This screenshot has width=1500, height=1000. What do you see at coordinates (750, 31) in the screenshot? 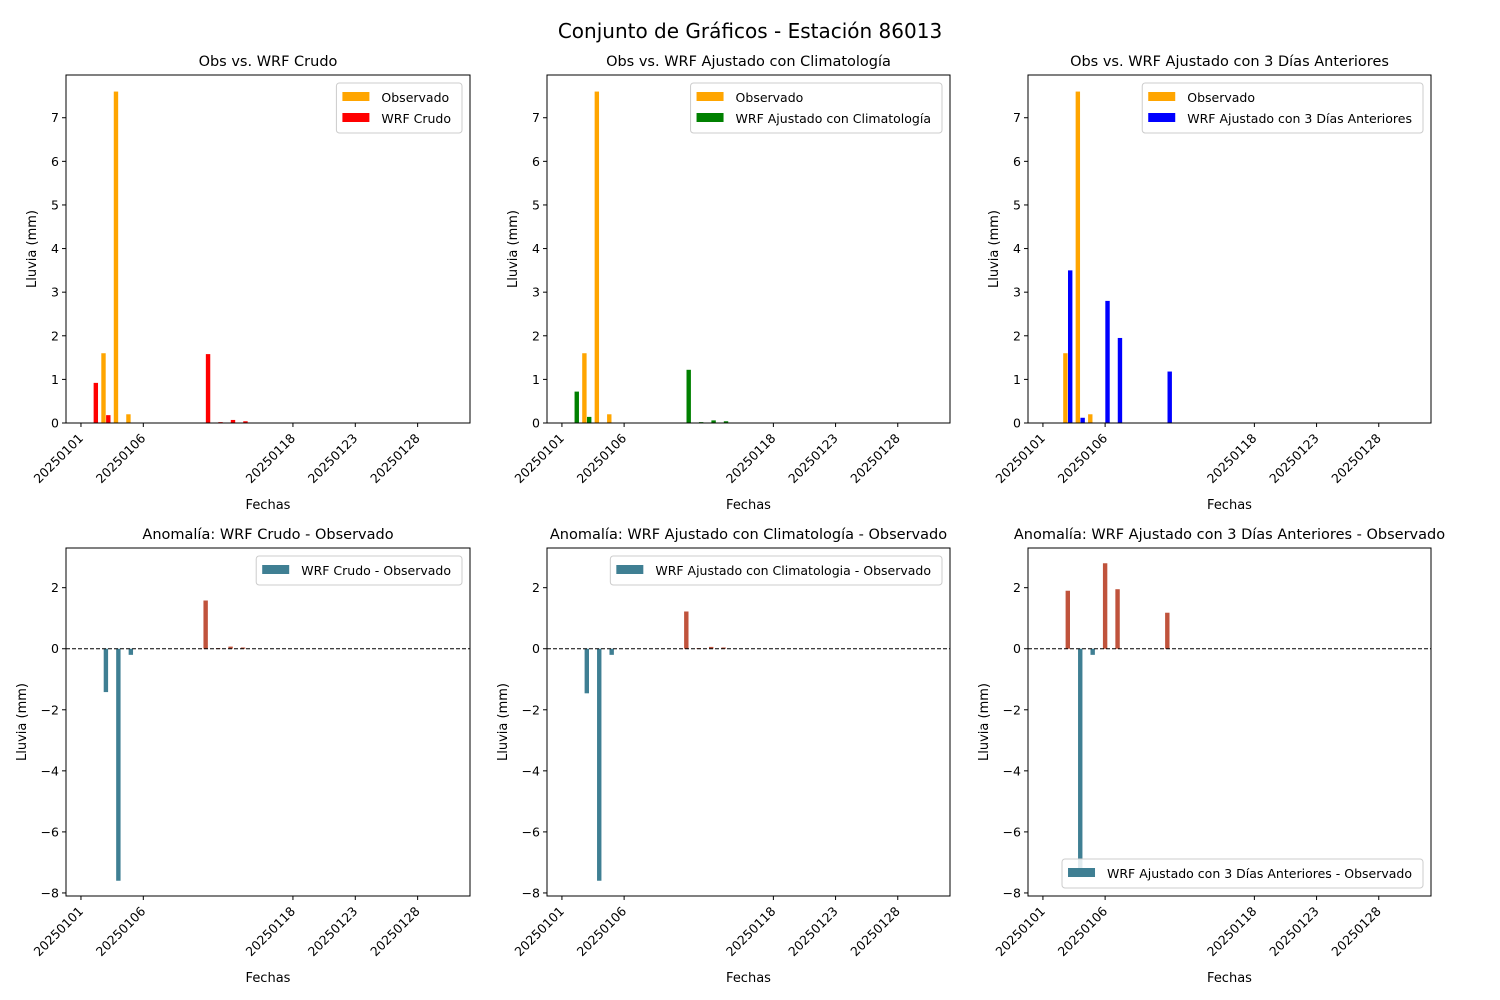
I see `figure-title: Conjunto de Gráficos - Estación 86013` at bounding box center [750, 31].